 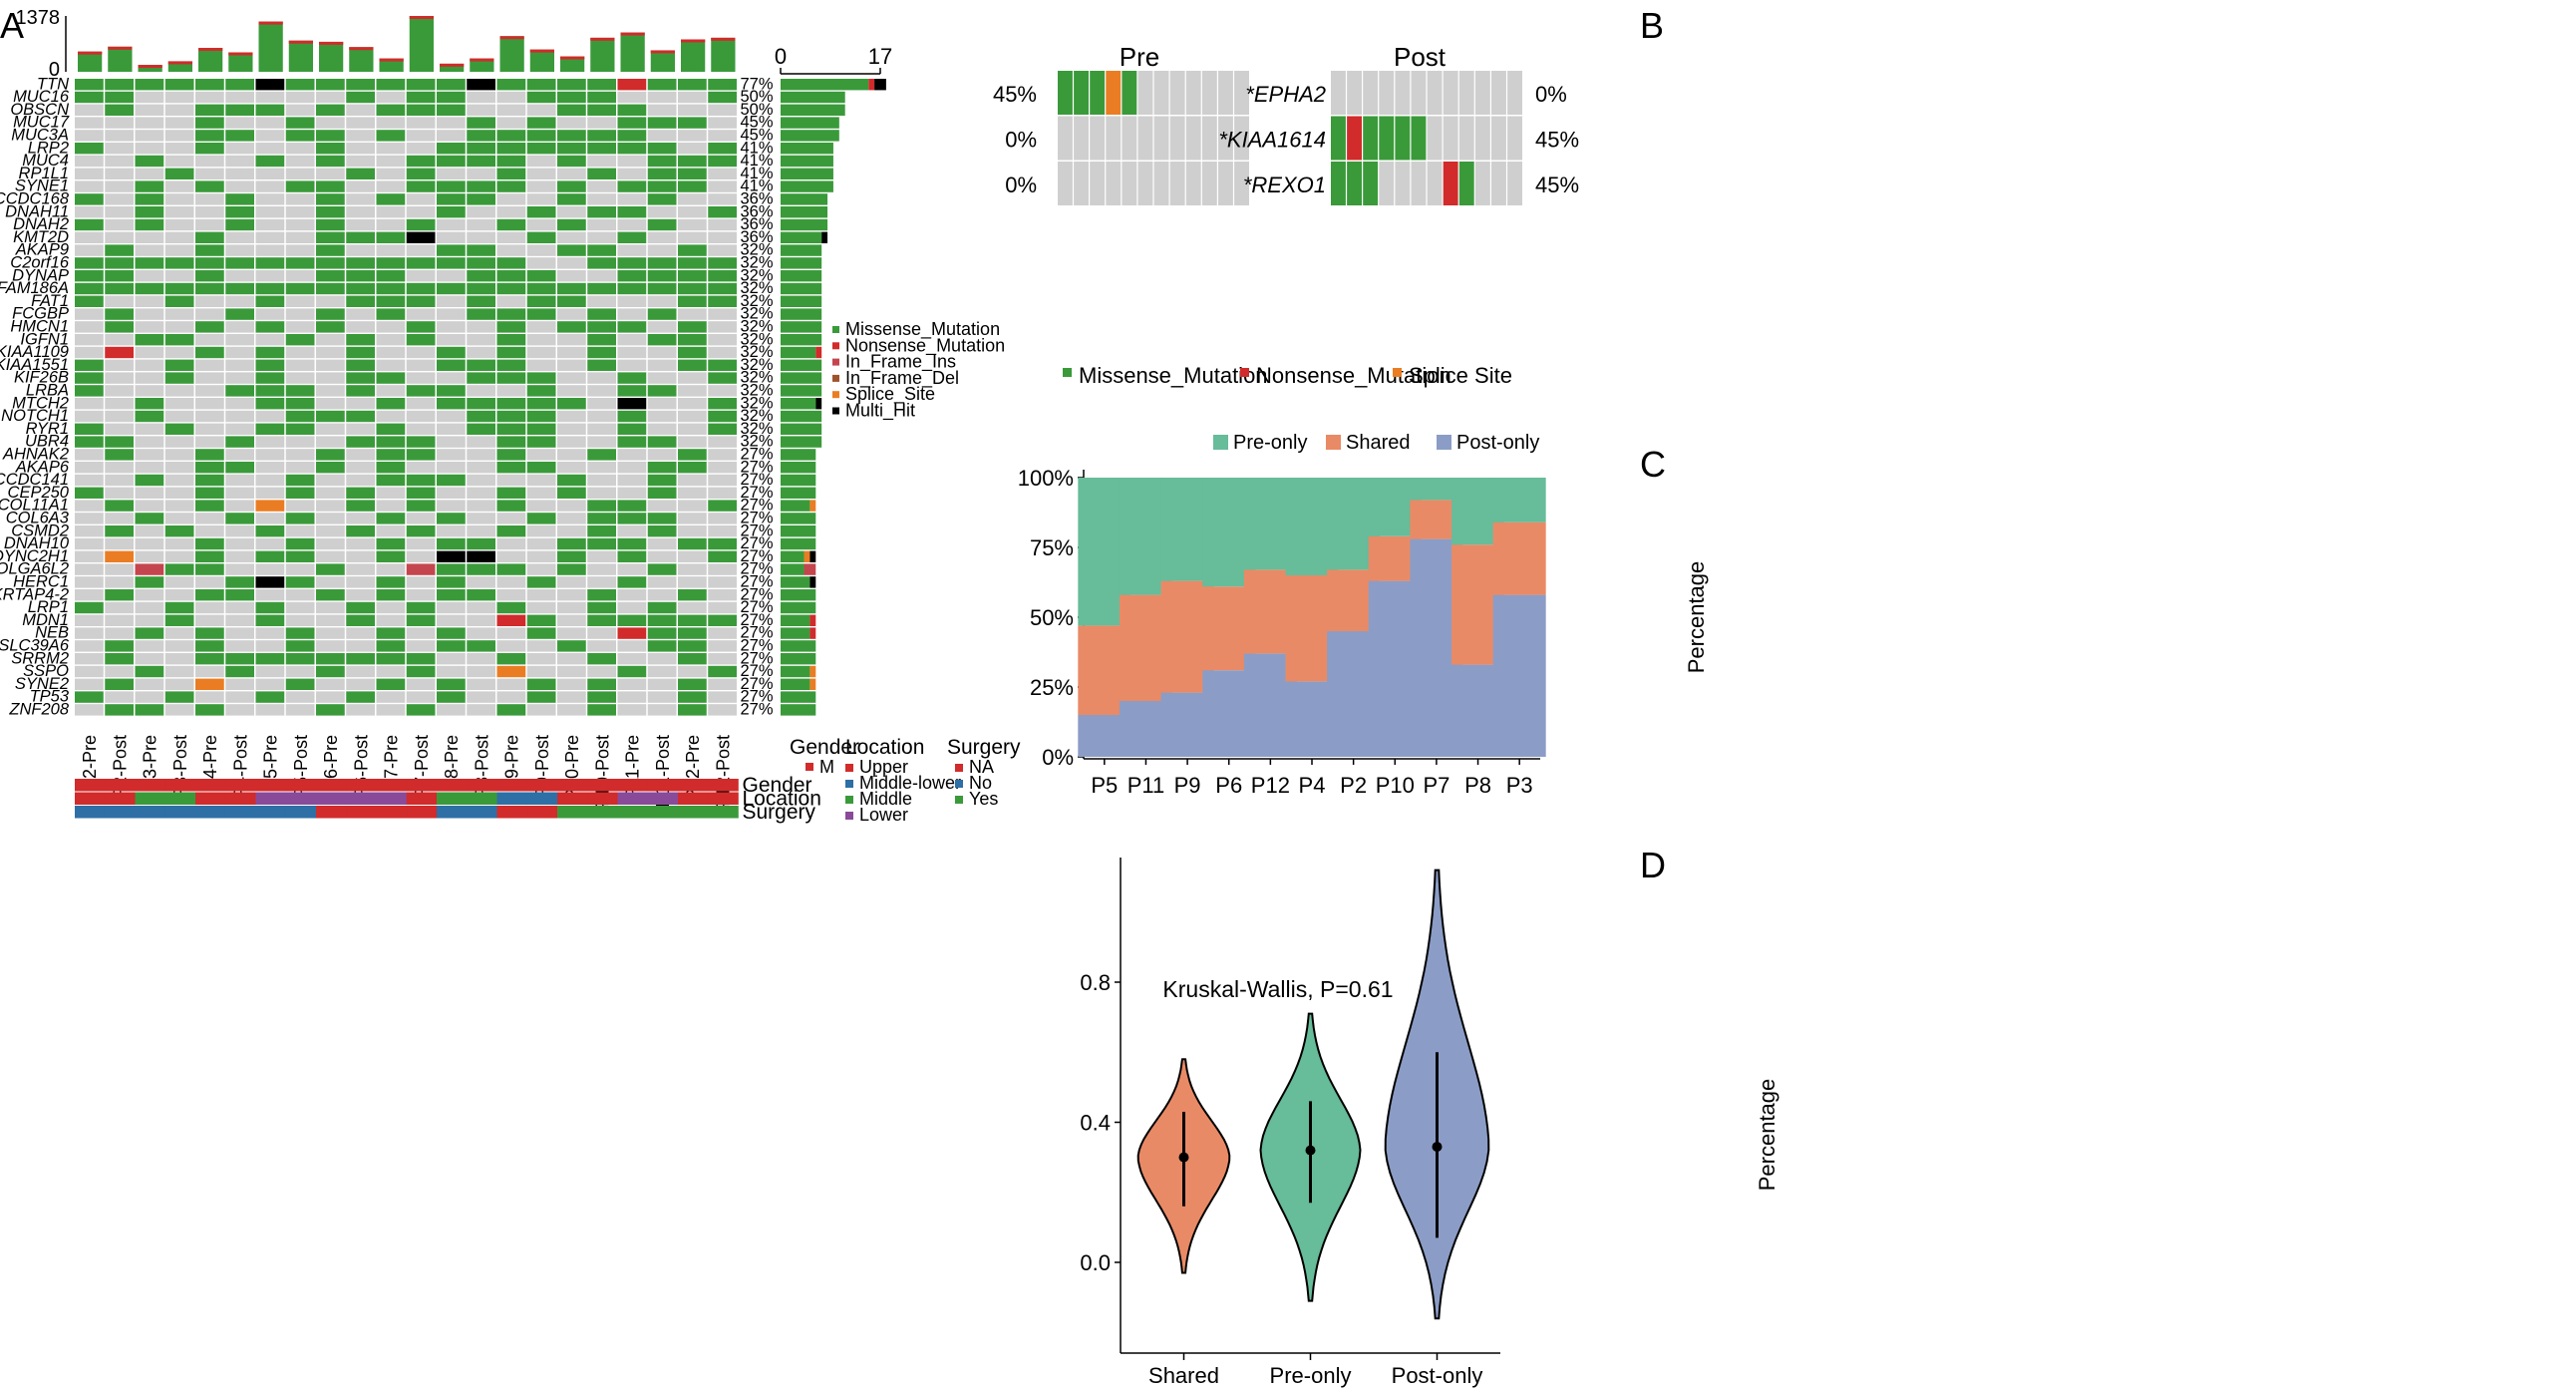 What do you see at coordinates (757, 594) in the screenshot?
I see `gene-percentage: 27%` at bounding box center [757, 594].